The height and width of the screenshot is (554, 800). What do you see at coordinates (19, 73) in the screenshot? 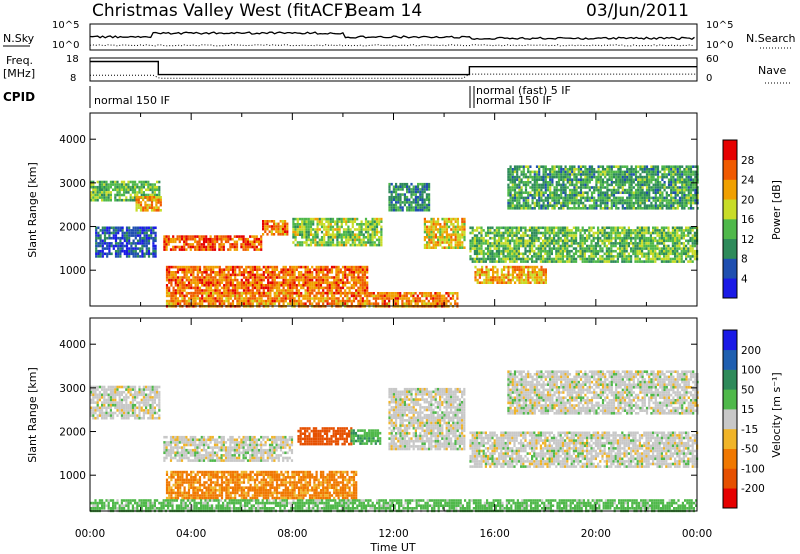
I see `freq-unit-label: [MHz]` at bounding box center [19, 73].